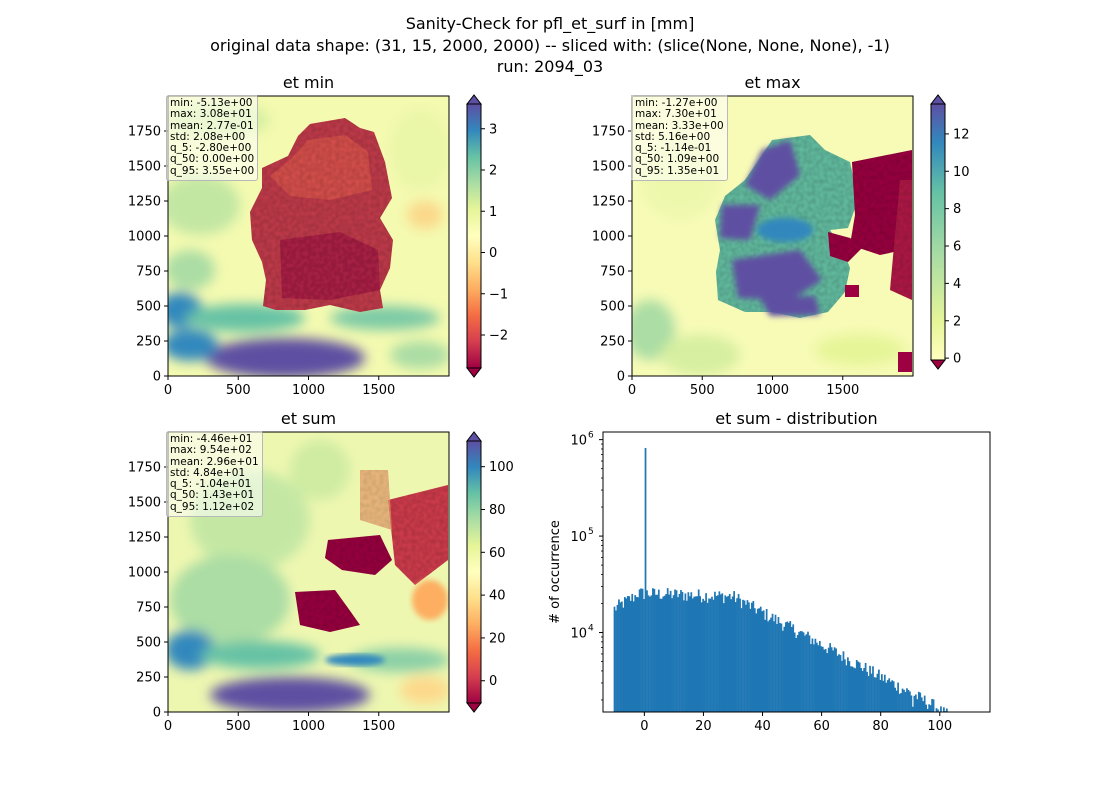  I want to click on stat-max: max: 9.54e+02, so click(211, 450).